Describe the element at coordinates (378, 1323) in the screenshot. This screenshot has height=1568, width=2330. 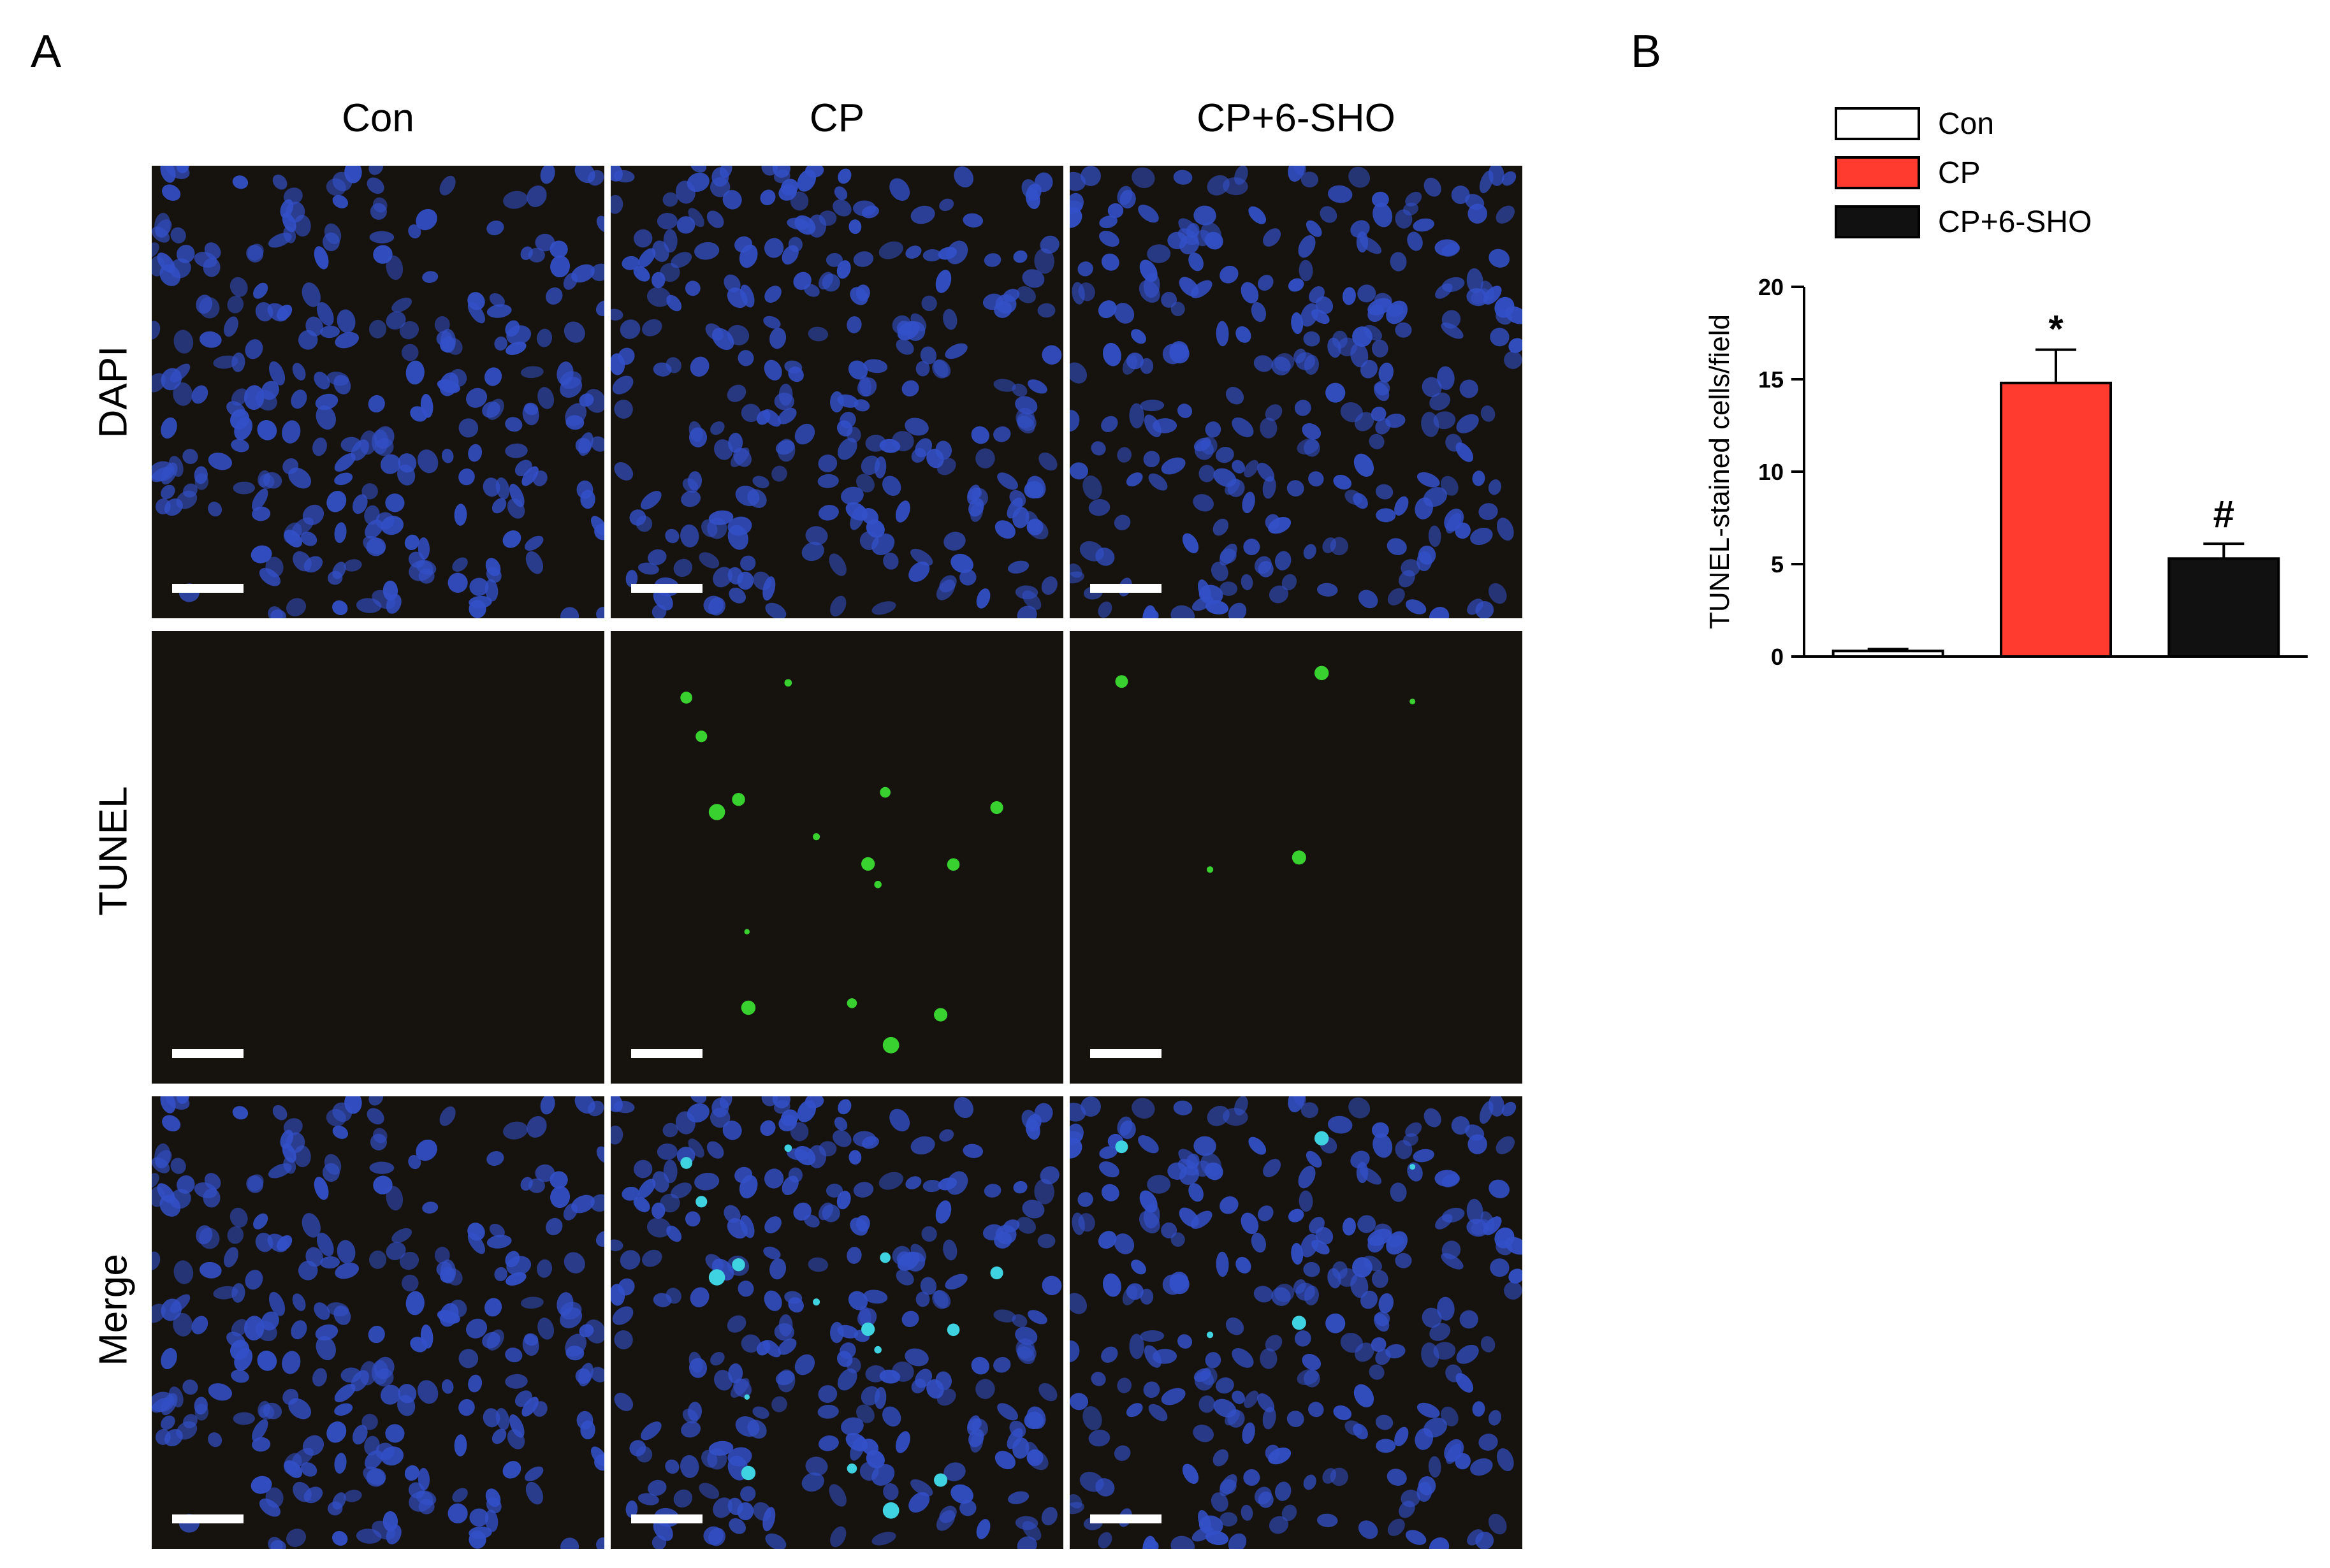
I see `micrograph-merge-con` at that location.